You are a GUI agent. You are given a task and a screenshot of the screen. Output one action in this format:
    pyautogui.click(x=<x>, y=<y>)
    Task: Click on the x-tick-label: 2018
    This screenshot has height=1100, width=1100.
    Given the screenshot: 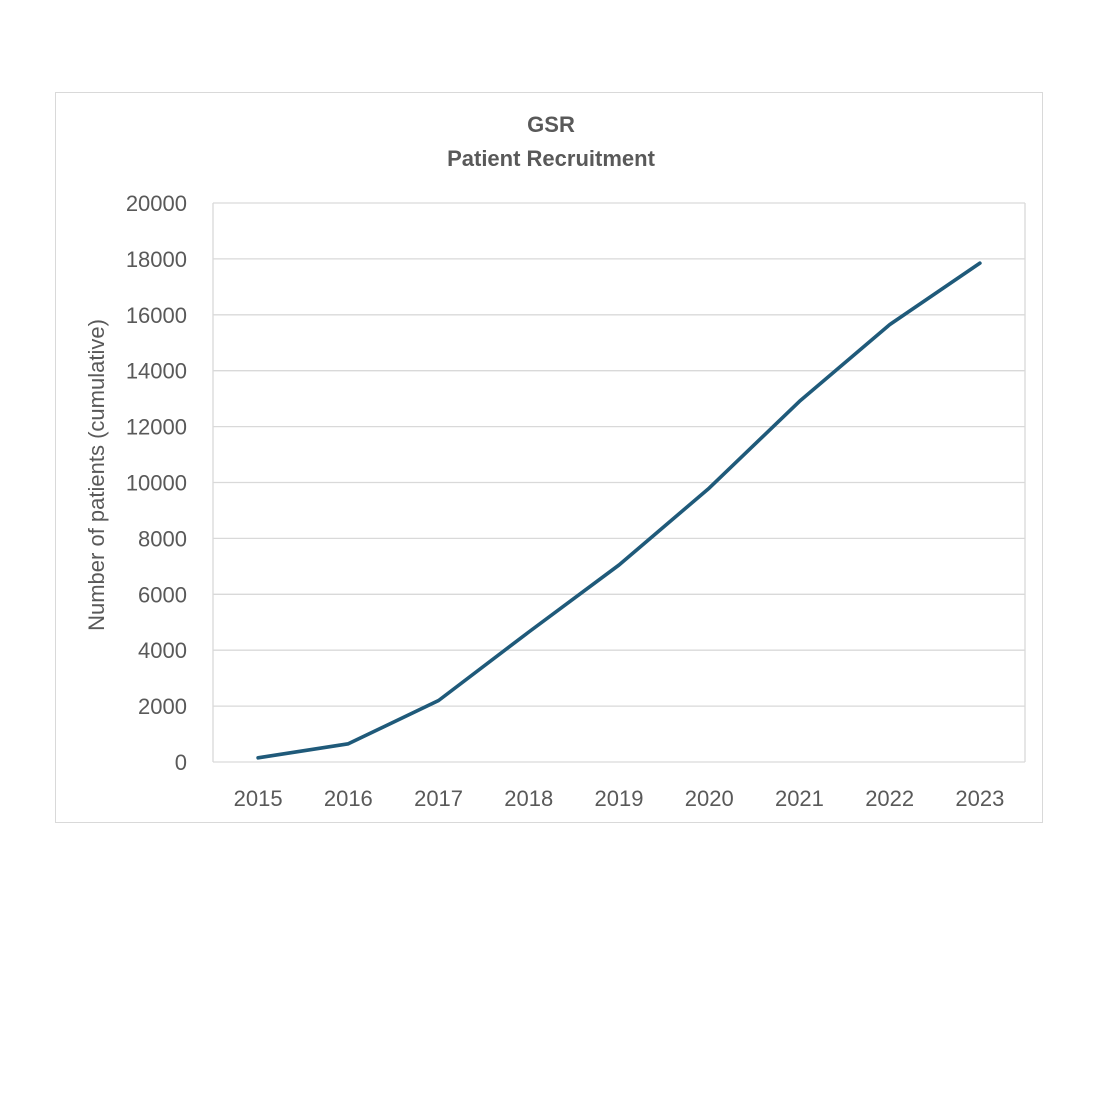 What is the action you would take?
    pyautogui.click(x=528, y=798)
    